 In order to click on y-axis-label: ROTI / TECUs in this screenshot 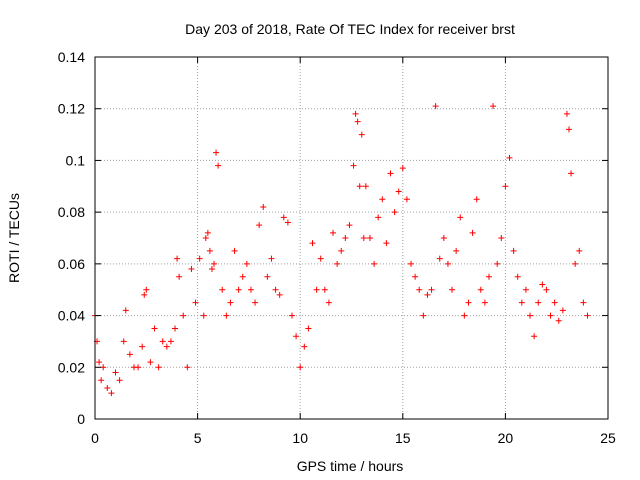, I will do `click(14, 238)`.